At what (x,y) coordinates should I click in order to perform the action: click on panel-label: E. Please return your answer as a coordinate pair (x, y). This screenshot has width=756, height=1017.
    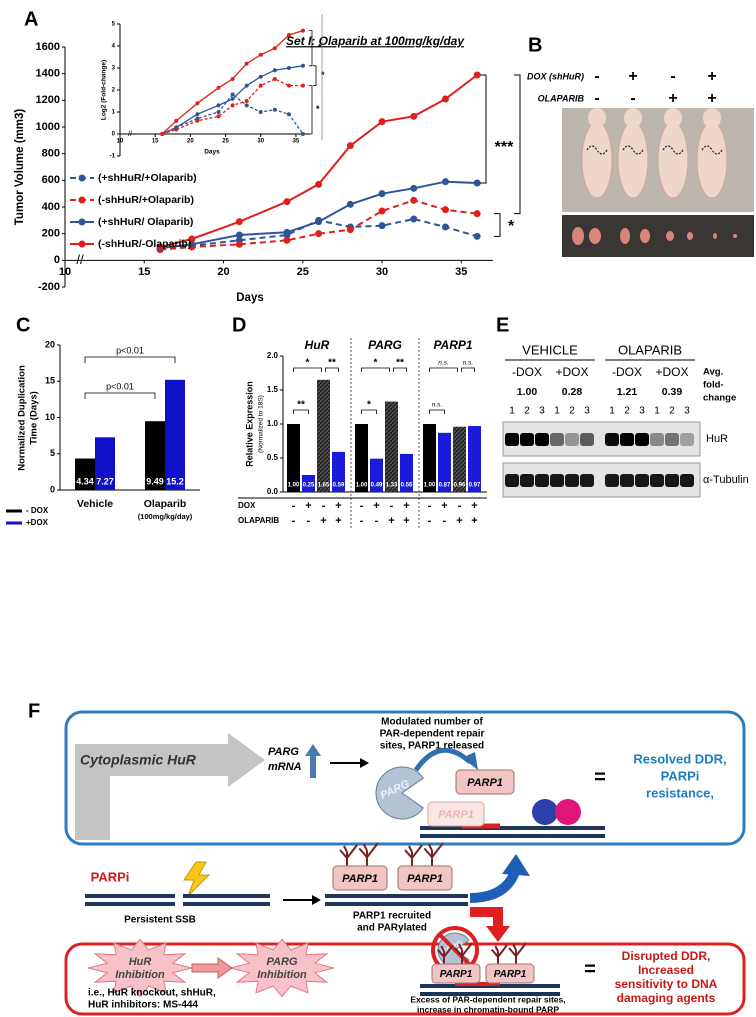
    Looking at the image, I should click on (502, 325).